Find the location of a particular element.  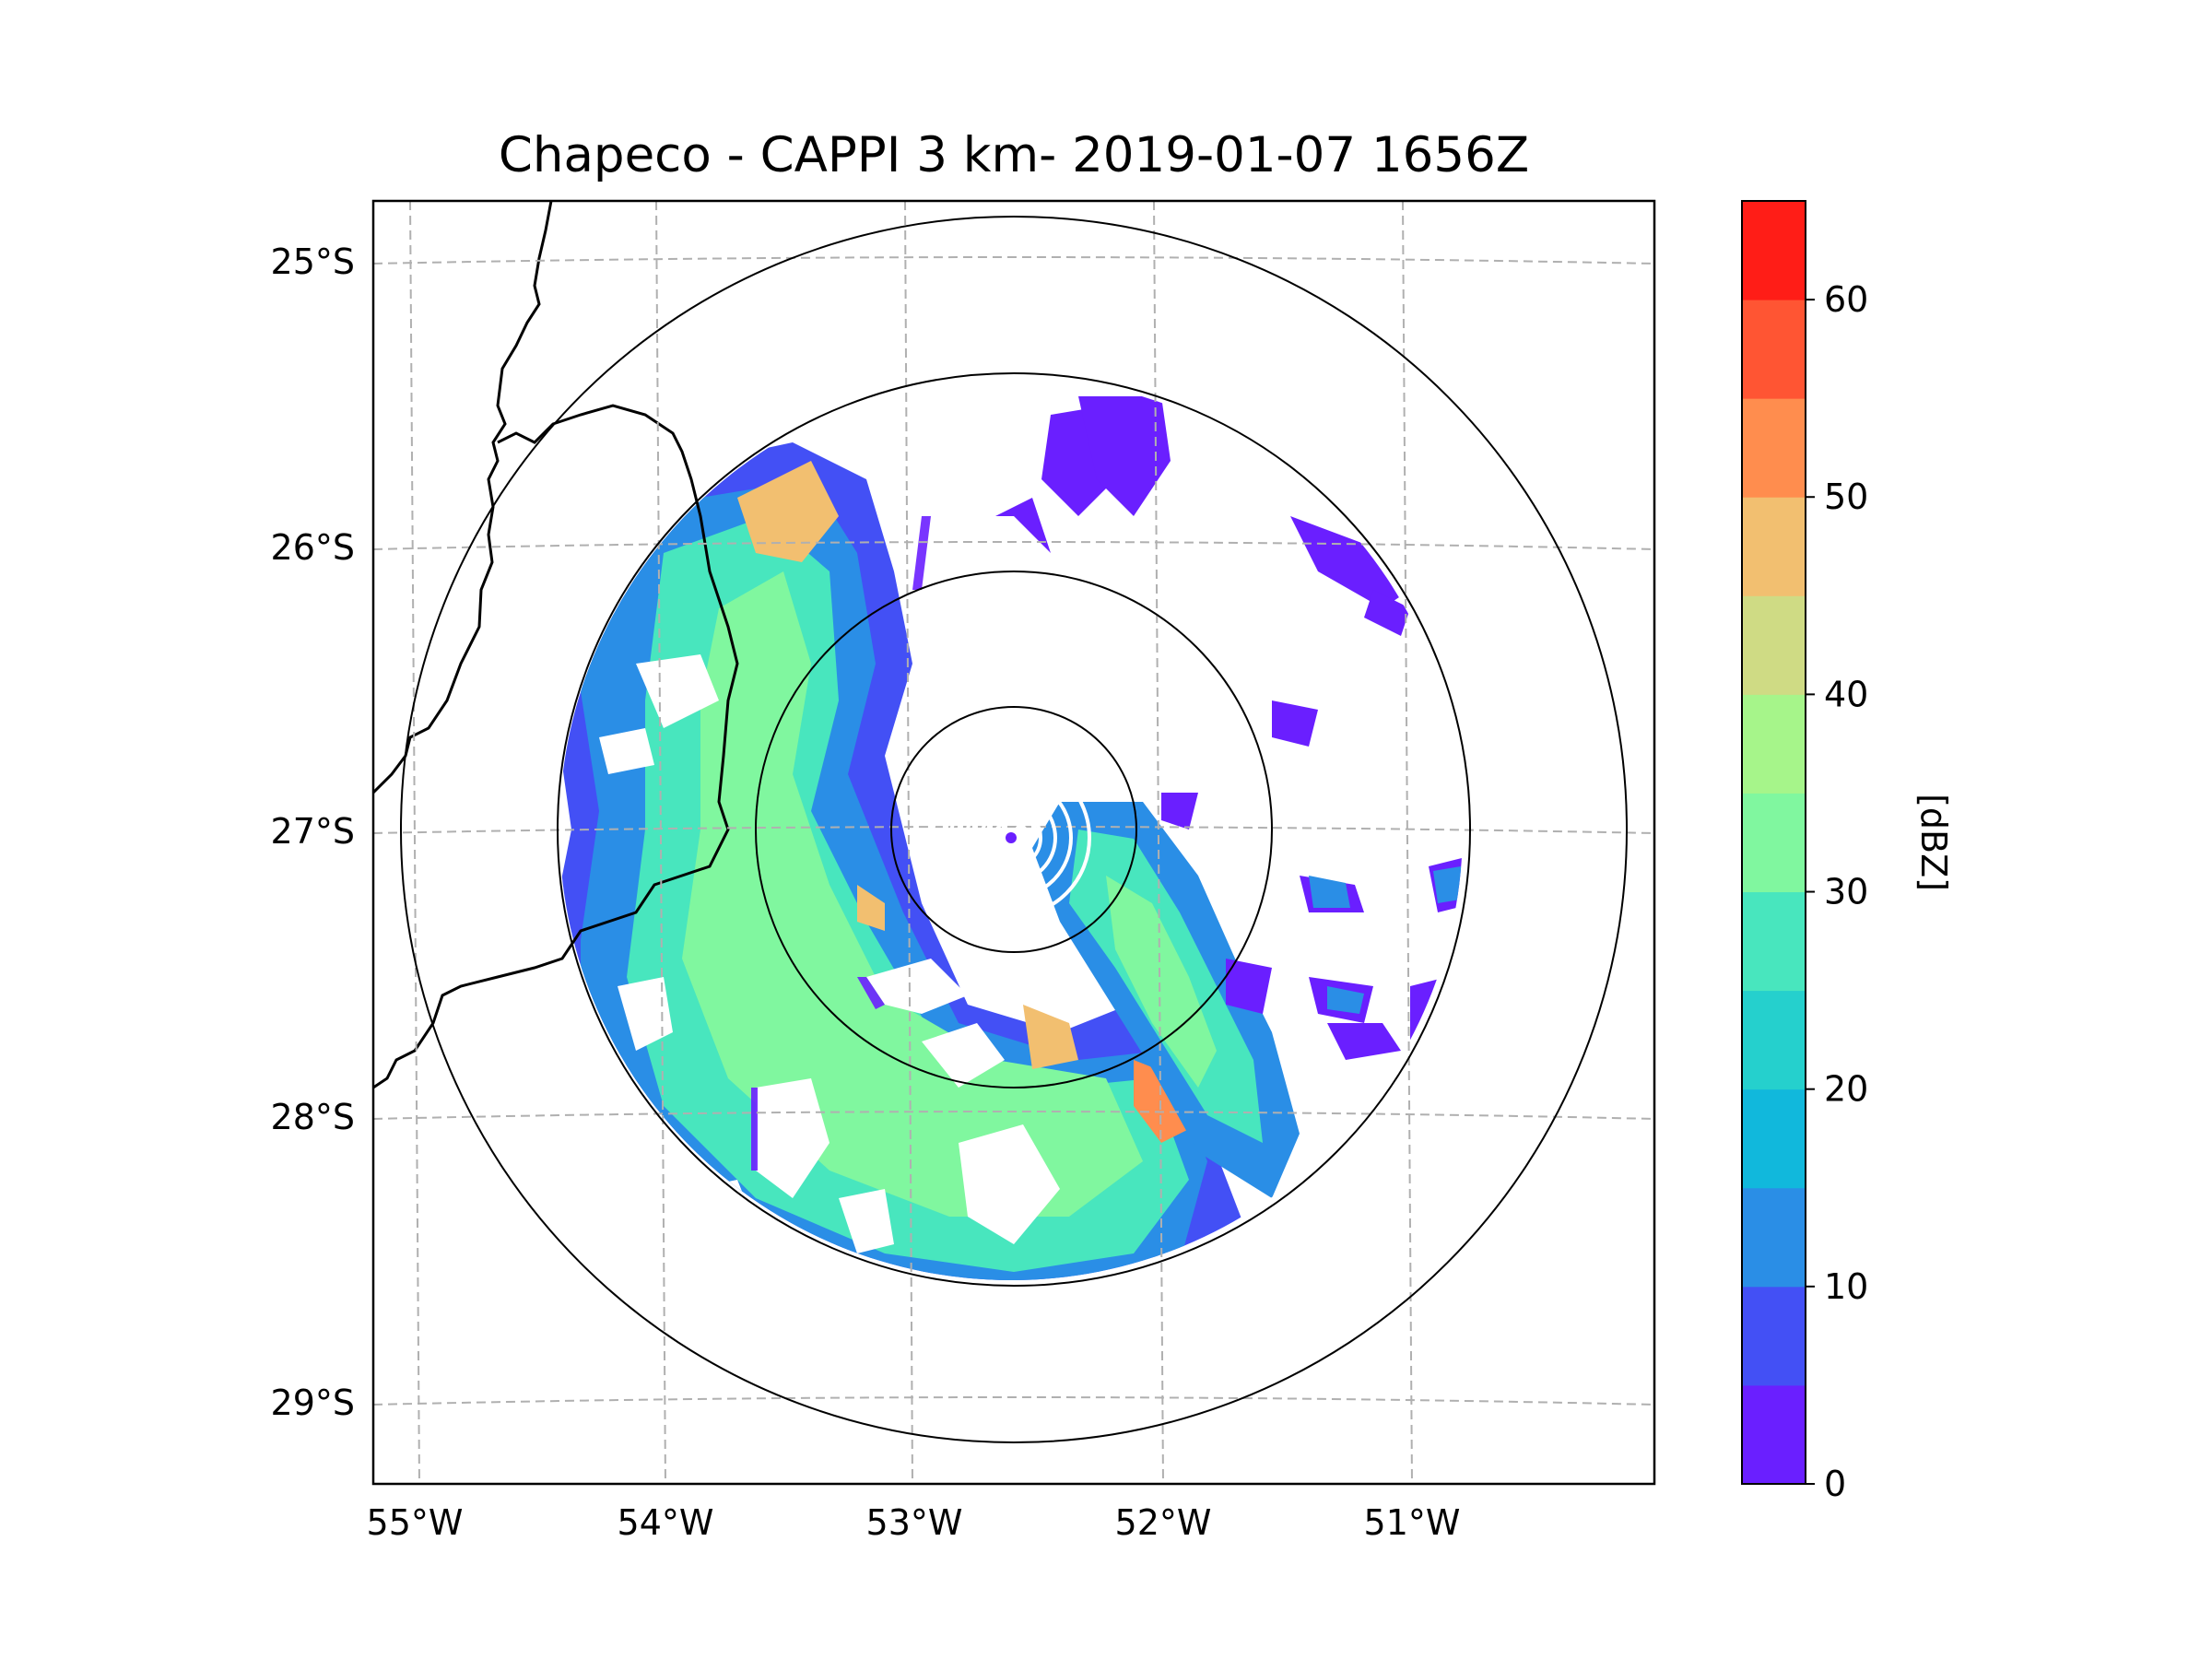

colorbar-tick-label: 40 is located at coordinates (1846, 694).